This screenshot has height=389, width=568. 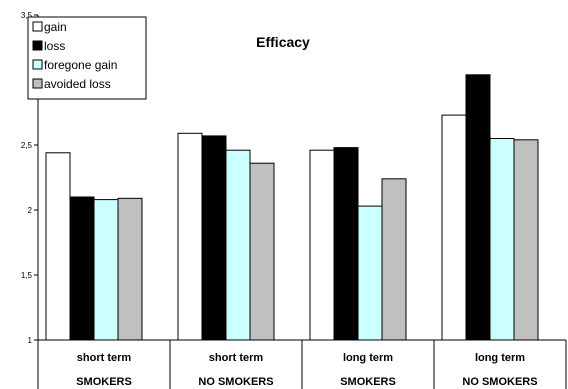 I want to click on legend-label-foregone-gain: foregone gain, so click(x=80, y=65).